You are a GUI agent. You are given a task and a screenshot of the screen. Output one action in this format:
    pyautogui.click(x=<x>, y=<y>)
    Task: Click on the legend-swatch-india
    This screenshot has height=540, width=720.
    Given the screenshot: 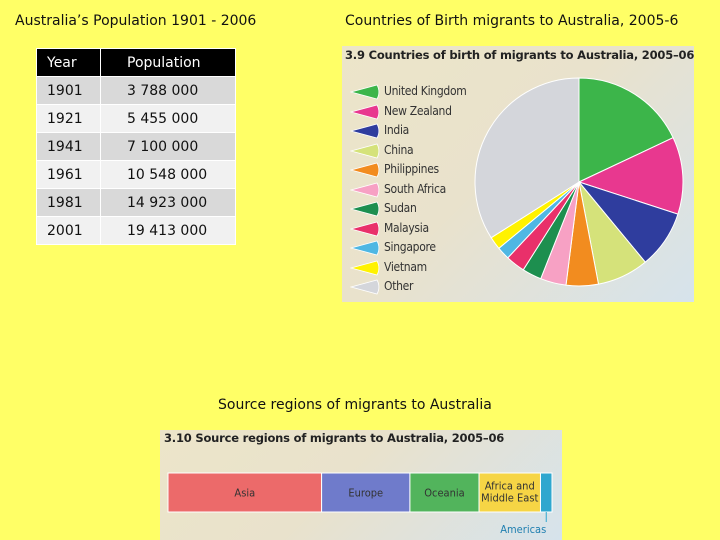 What is the action you would take?
    pyautogui.click(x=365, y=131)
    